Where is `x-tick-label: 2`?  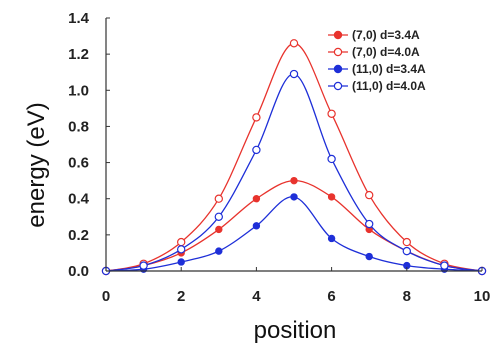
x-tick-label: 2 is located at coordinates (181, 296).